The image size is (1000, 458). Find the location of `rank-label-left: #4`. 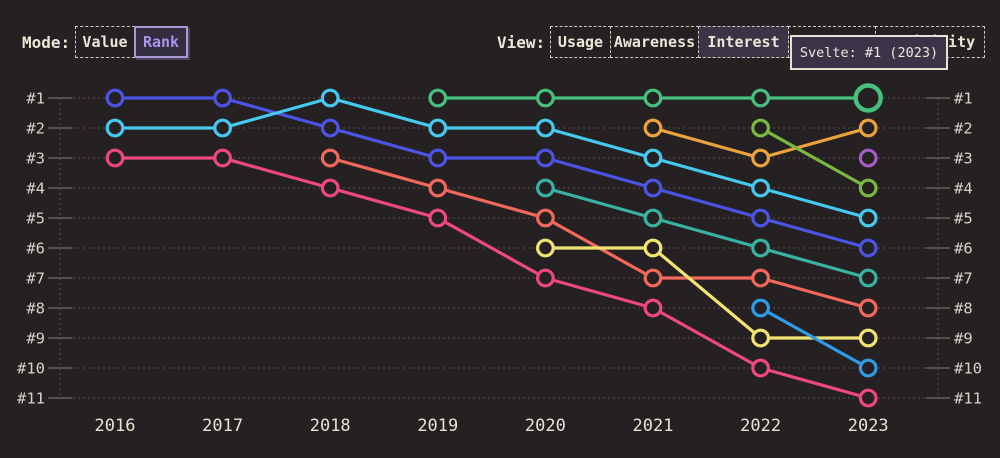

rank-label-left: #4 is located at coordinates (35, 188).